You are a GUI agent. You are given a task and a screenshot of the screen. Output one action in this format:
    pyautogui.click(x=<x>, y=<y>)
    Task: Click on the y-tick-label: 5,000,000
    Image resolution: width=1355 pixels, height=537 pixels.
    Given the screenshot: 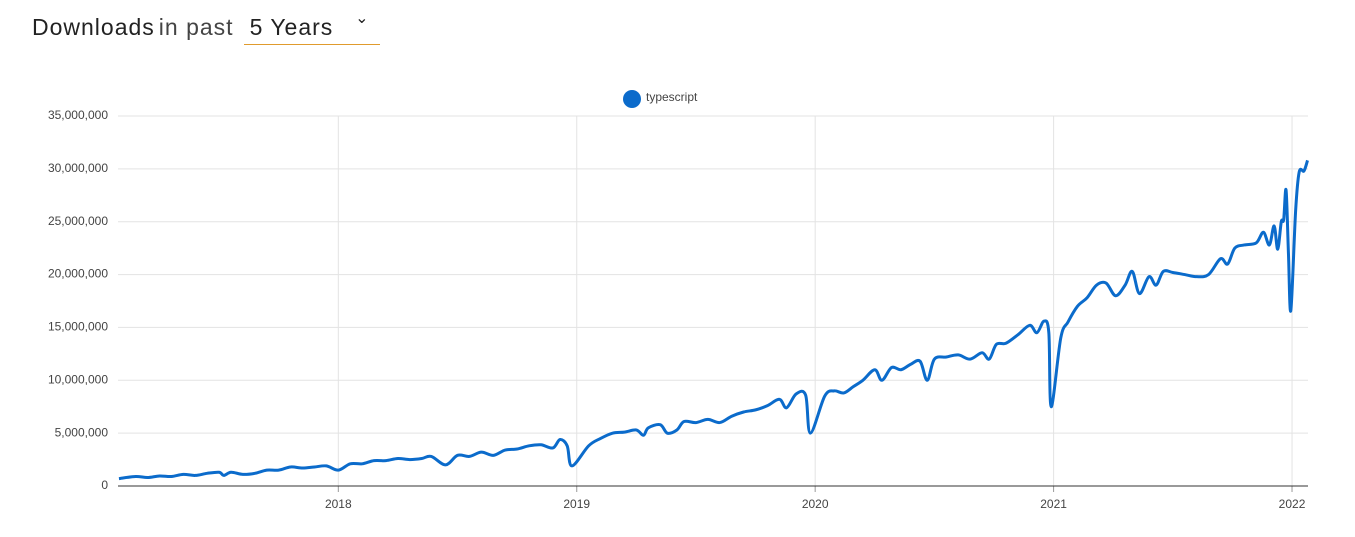 What is the action you would take?
    pyautogui.click(x=82, y=432)
    